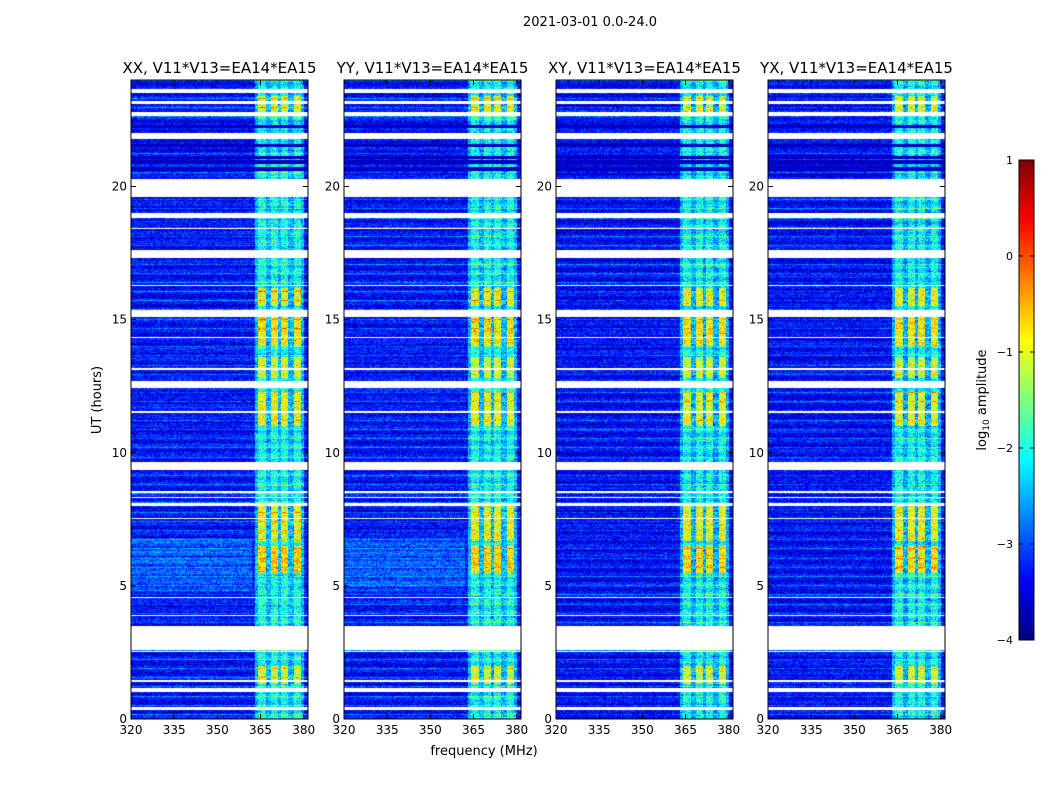 This screenshot has width=1050, height=800. What do you see at coordinates (1005, 448) in the screenshot?
I see `colorbar-tick-label: −2` at bounding box center [1005, 448].